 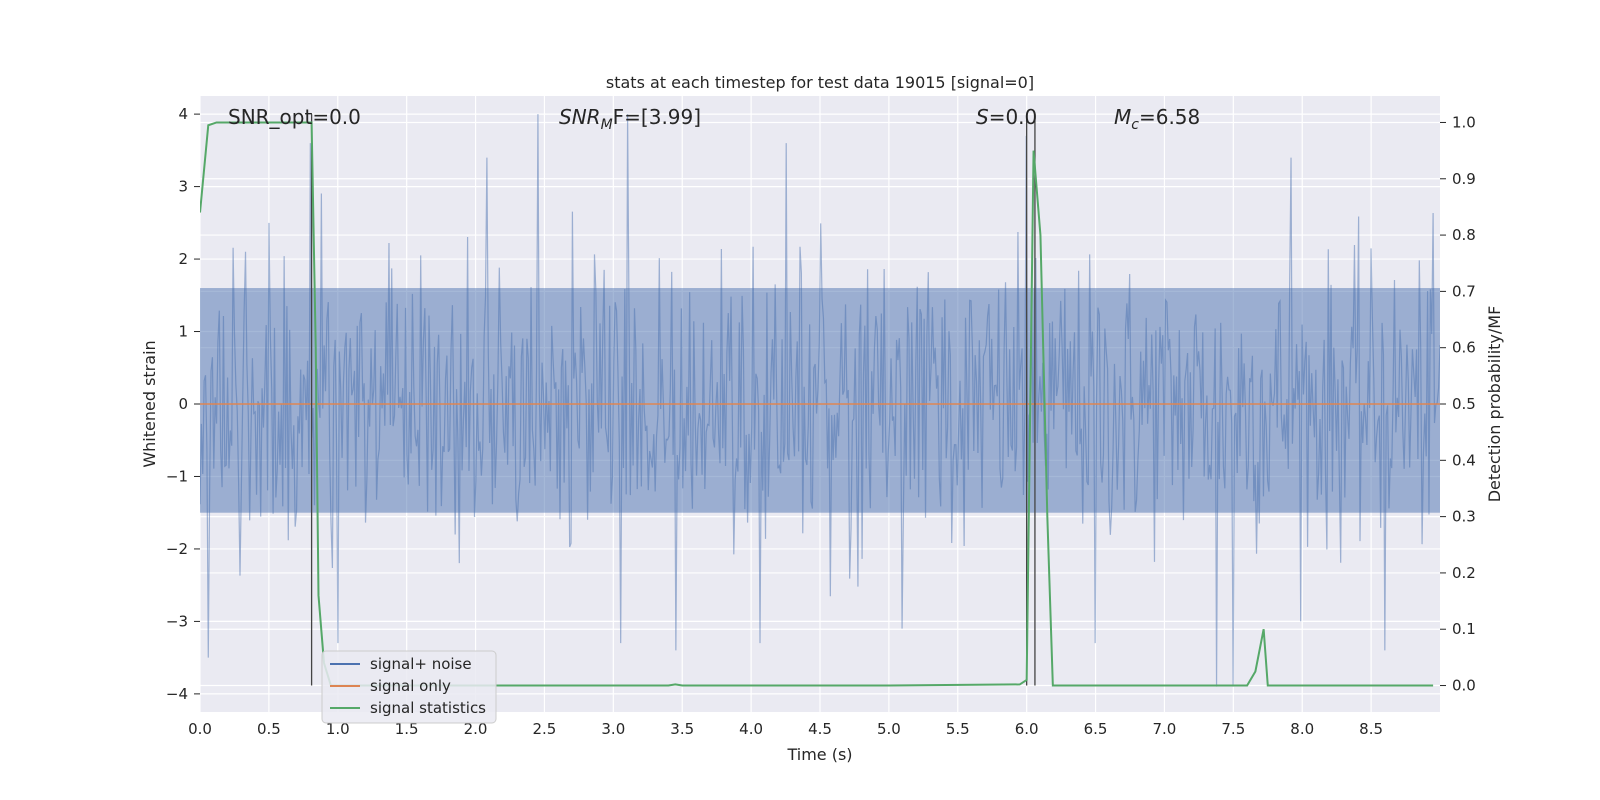 What do you see at coordinates (200, 729) in the screenshot?
I see `x-tick-label: 0.0` at bounding box center [200, 729].